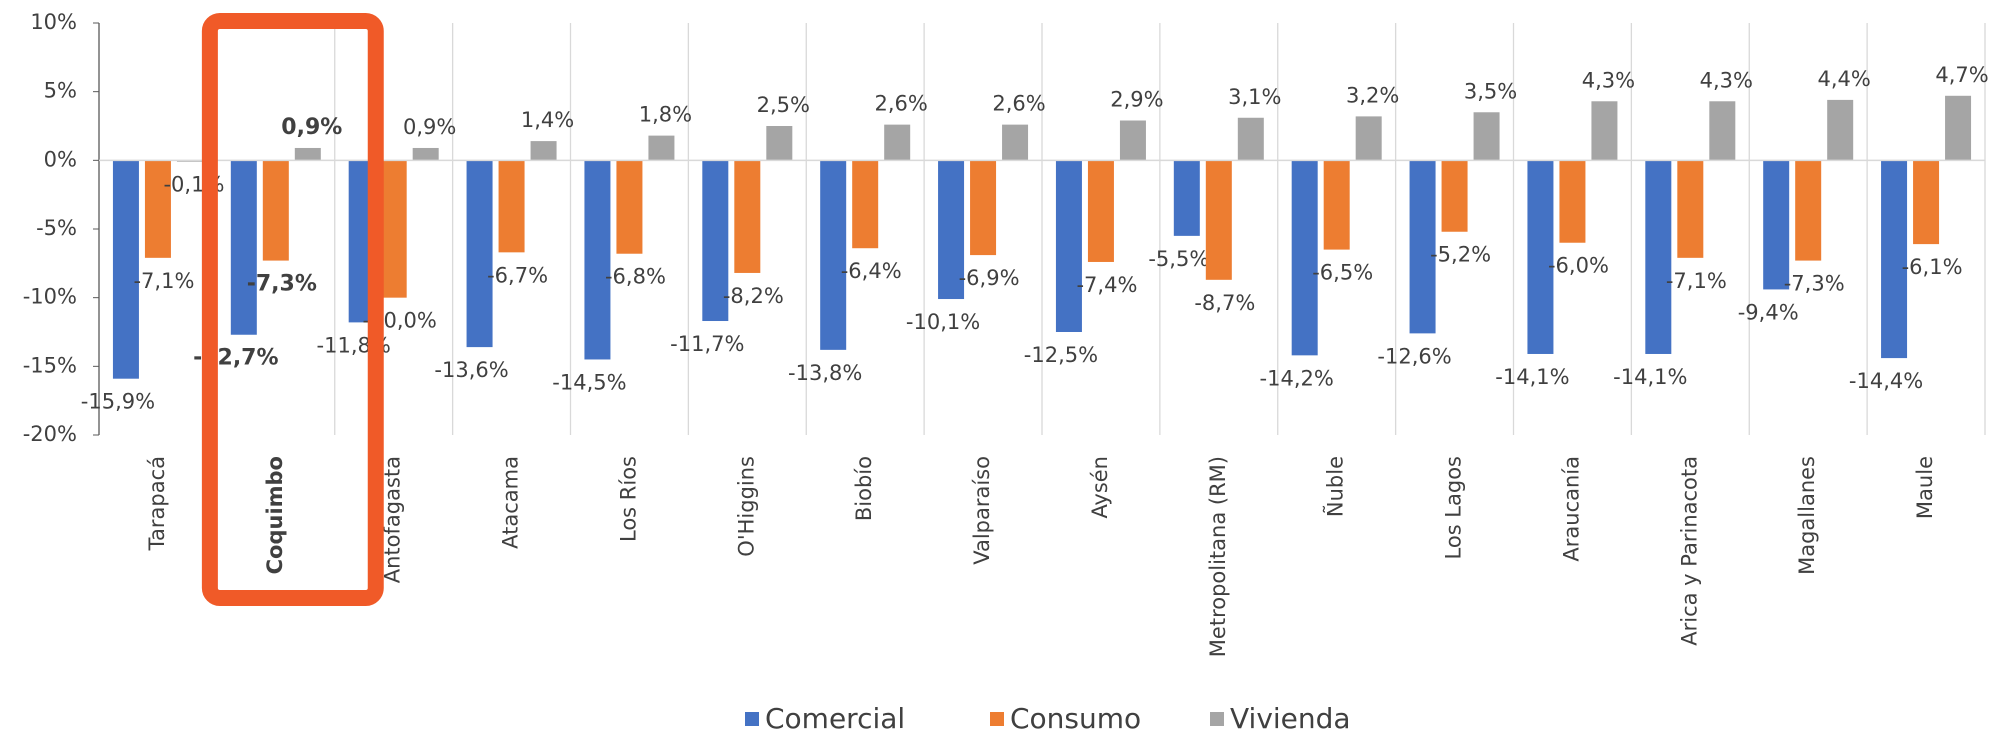  What do you see at coordinates (1297, 378) in the screenshot?
I see `data-label: -14,2%` at bounding box center [1297, 378].